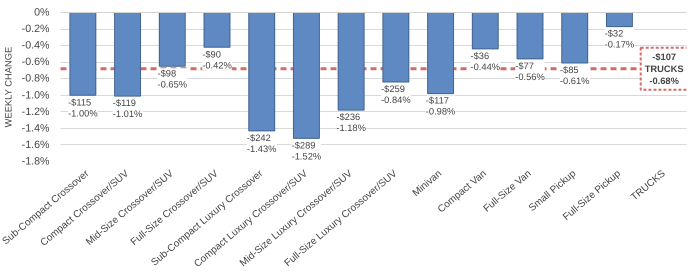  I want to click on data-label: -$32 -0.17%, so click(619, 39).